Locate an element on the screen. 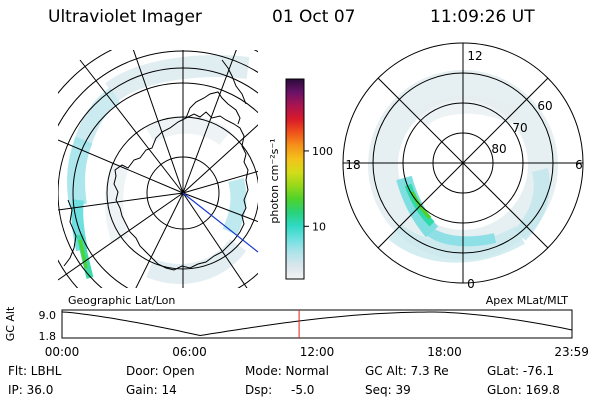  info-dsp-label: Dsp: is located at coordinates (259, 390).